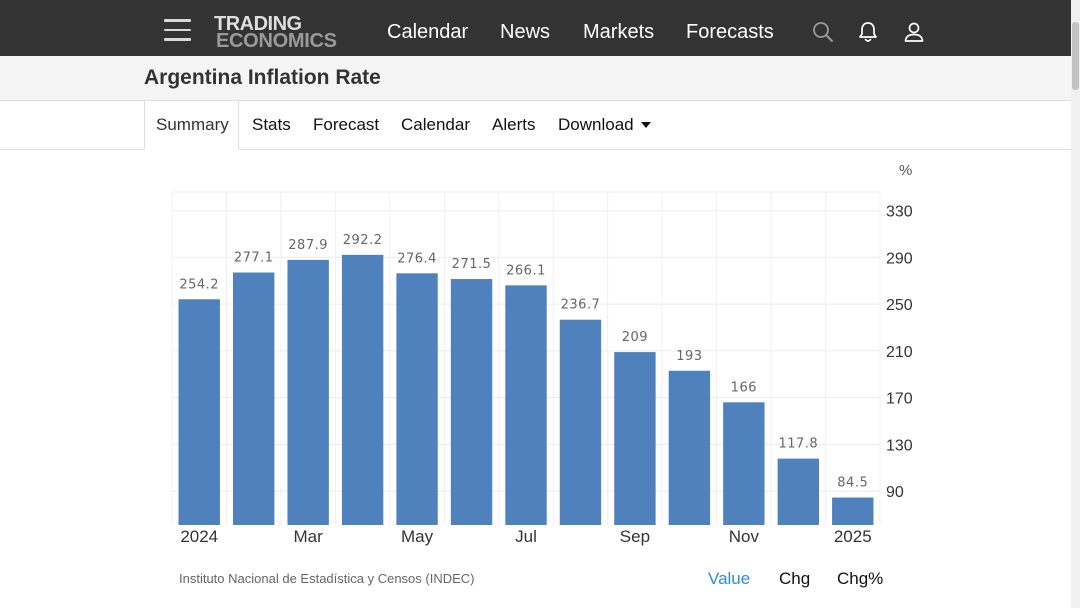 This screenshot has height=608, width=1080. I want to click on x-tick-label: May, so click(417, 536).